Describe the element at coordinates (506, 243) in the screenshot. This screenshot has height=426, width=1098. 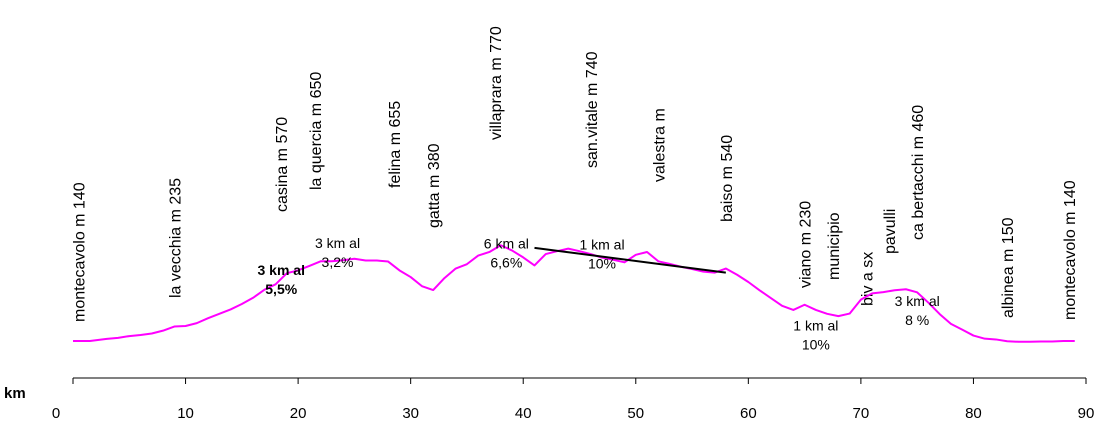
I see `gradient-note: 6 km al` at that location.